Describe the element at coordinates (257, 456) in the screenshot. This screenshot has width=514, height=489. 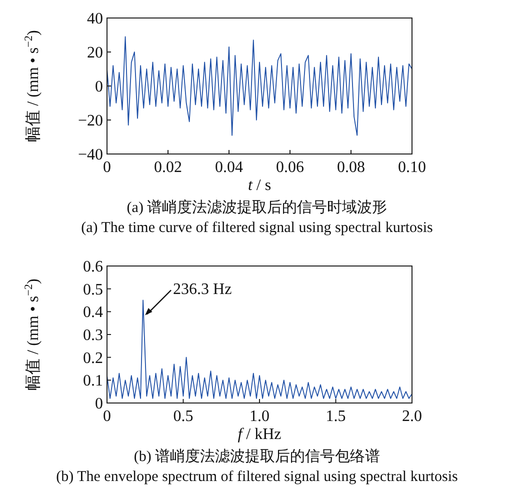
I see `text: (b) 谱峭度法滤波提取后的信号包络谱` at that location.